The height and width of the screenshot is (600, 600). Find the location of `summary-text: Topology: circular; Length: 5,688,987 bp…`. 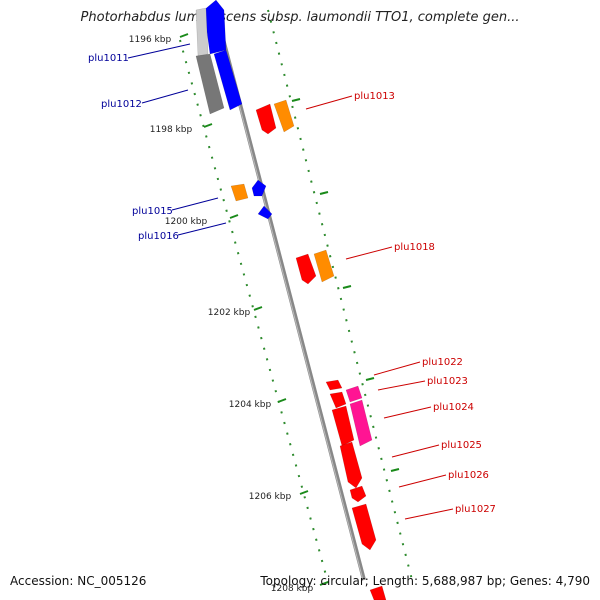

summary-text: Topology: circular; Length: 5,688,987 bp… is located at coordinates (425, 581).